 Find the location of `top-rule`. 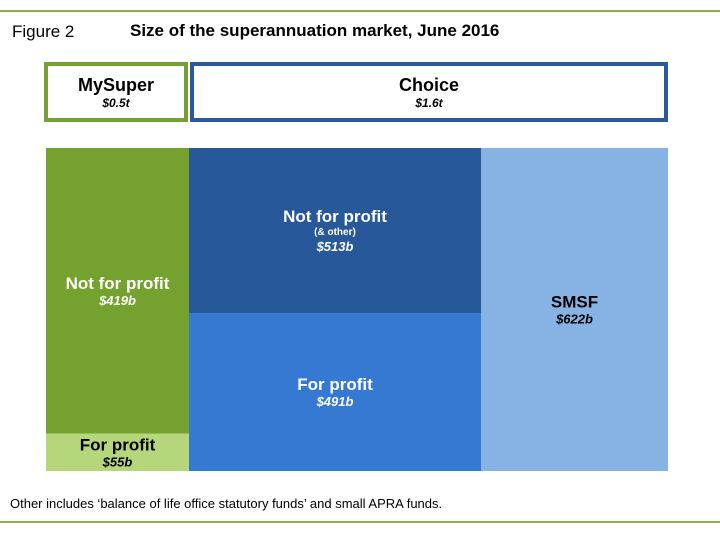

top-rule is located at coordinates (360, 11).